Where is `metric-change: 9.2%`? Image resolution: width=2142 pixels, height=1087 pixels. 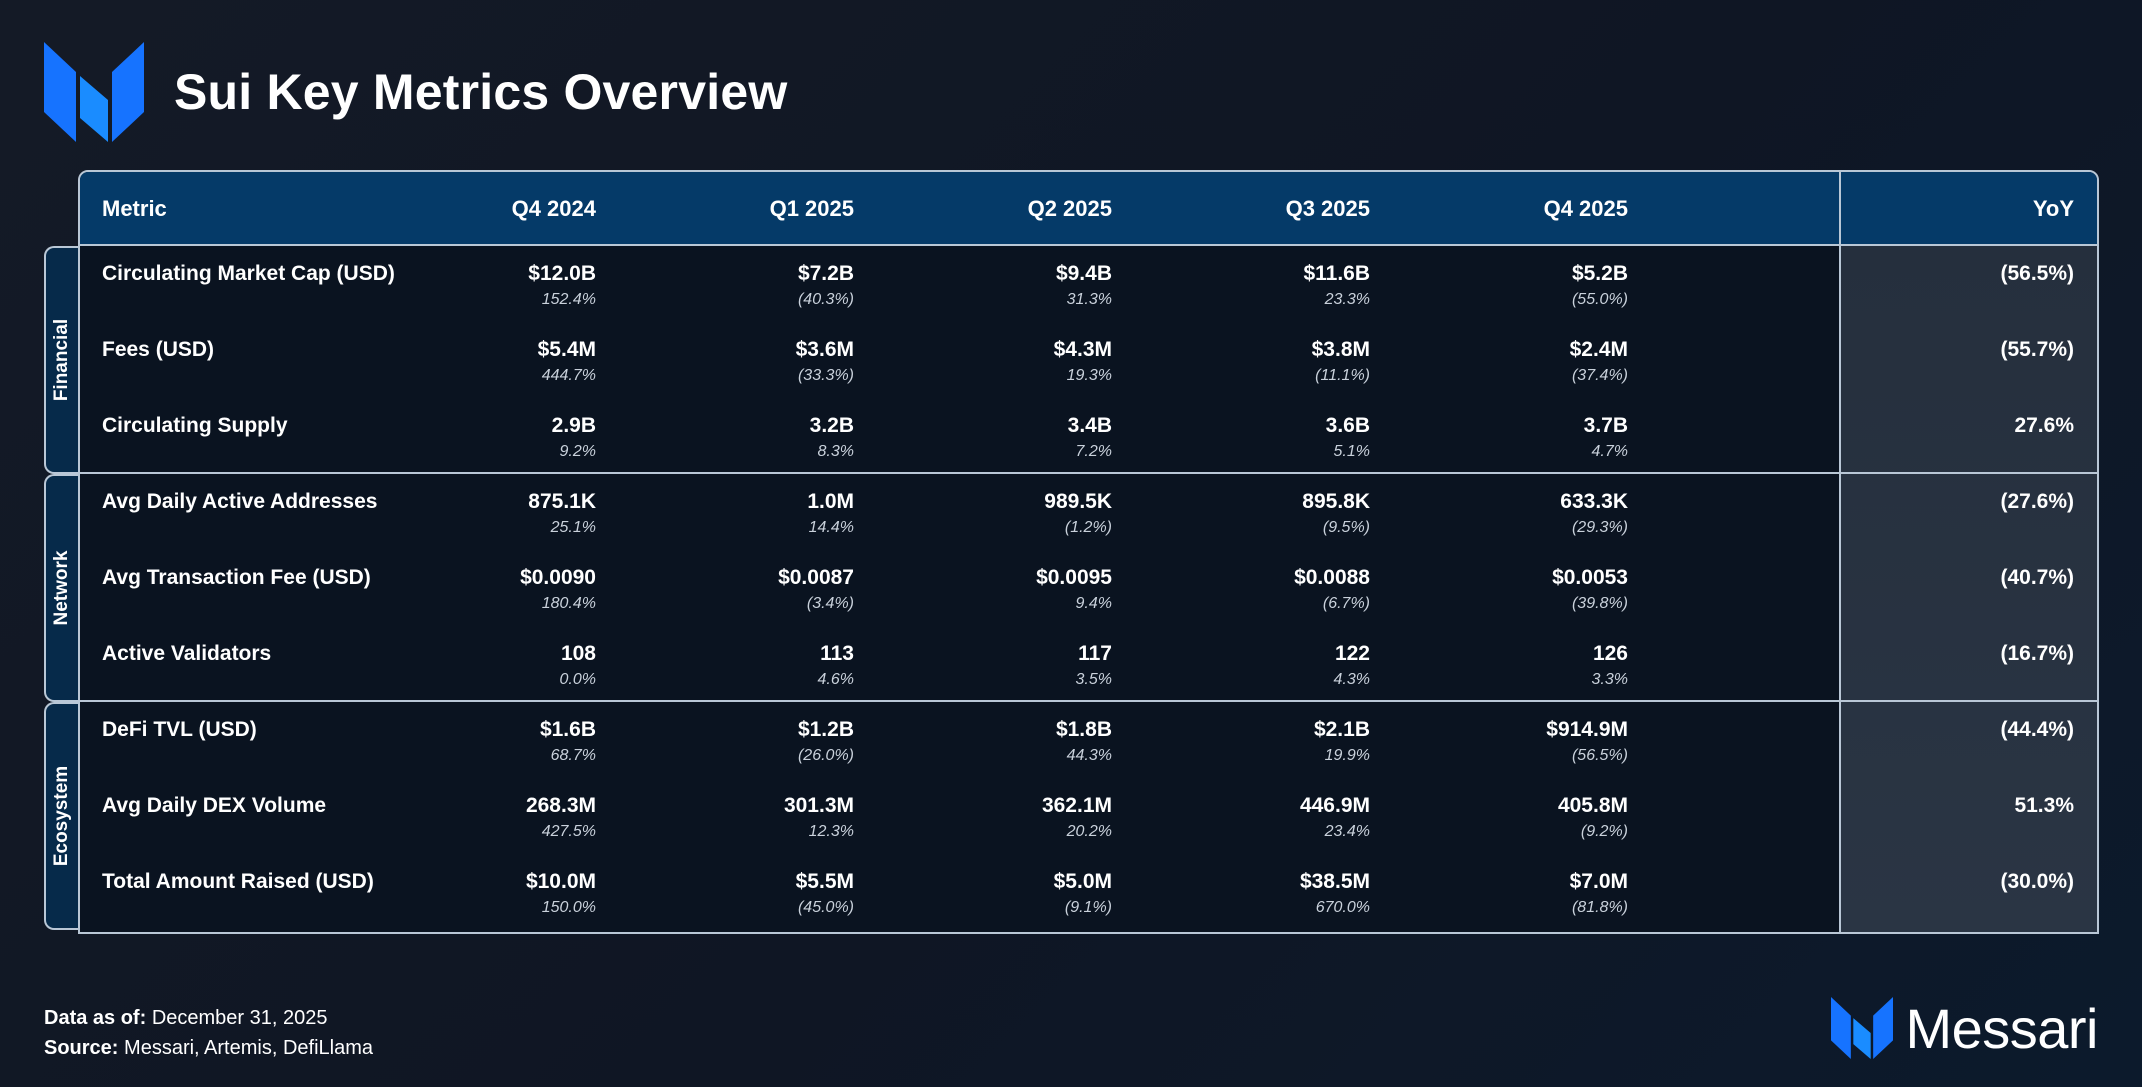
metric-change: 9.2% is located at coordinates (577, 451).